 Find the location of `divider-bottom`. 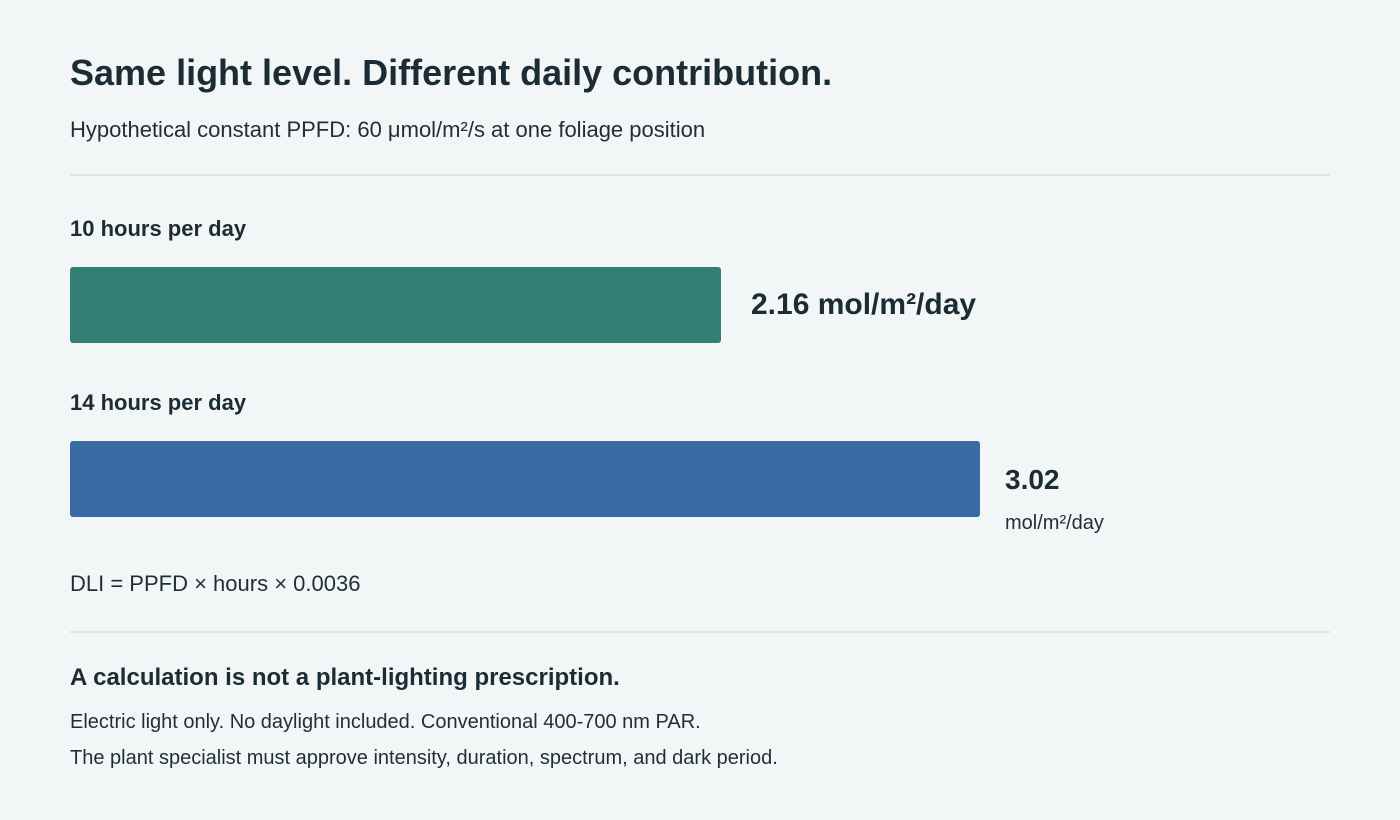

divider-bottom is located at coordinates (700, 632).